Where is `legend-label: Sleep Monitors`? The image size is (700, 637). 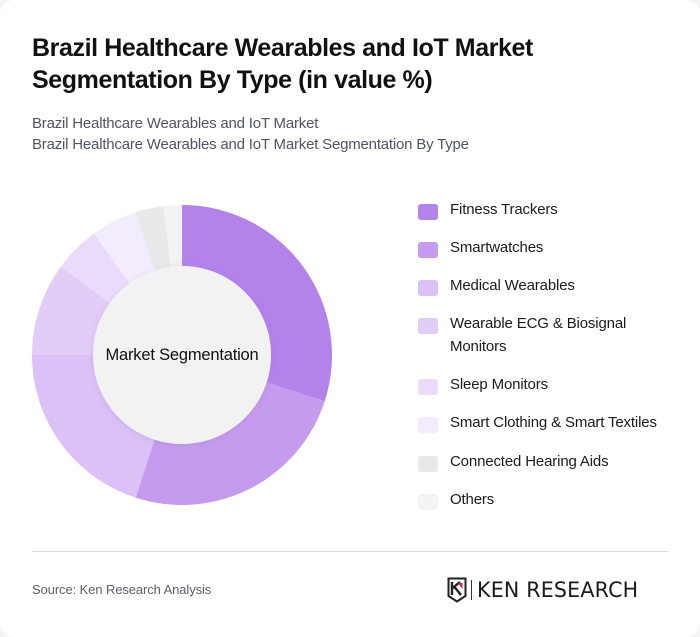 legend-label: Sleep Monitors is located at coordinates (499, 384).